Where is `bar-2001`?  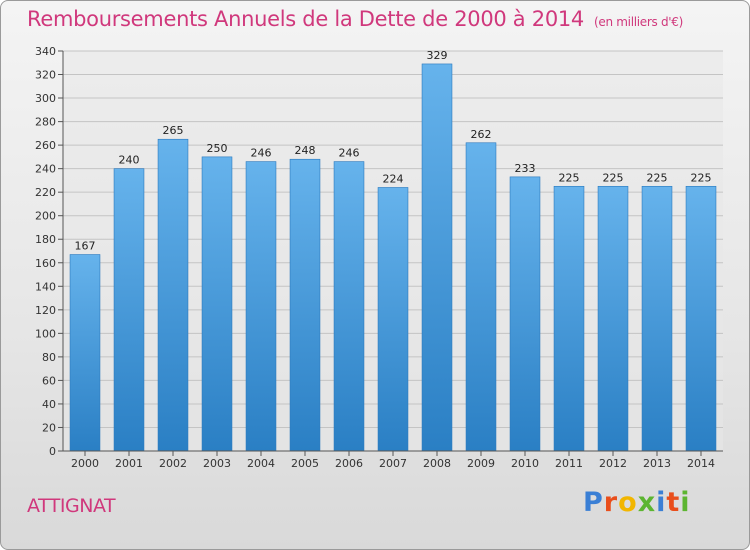
bar-2001 is located at coordinates (129, 310).